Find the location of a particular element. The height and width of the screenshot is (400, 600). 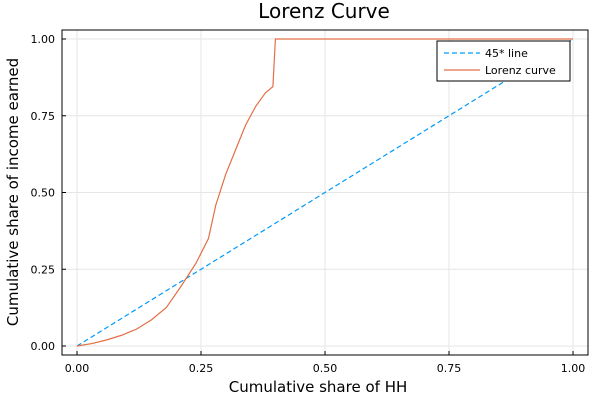

x-tick-label: 0.50 is located at coordinates (325, 368).